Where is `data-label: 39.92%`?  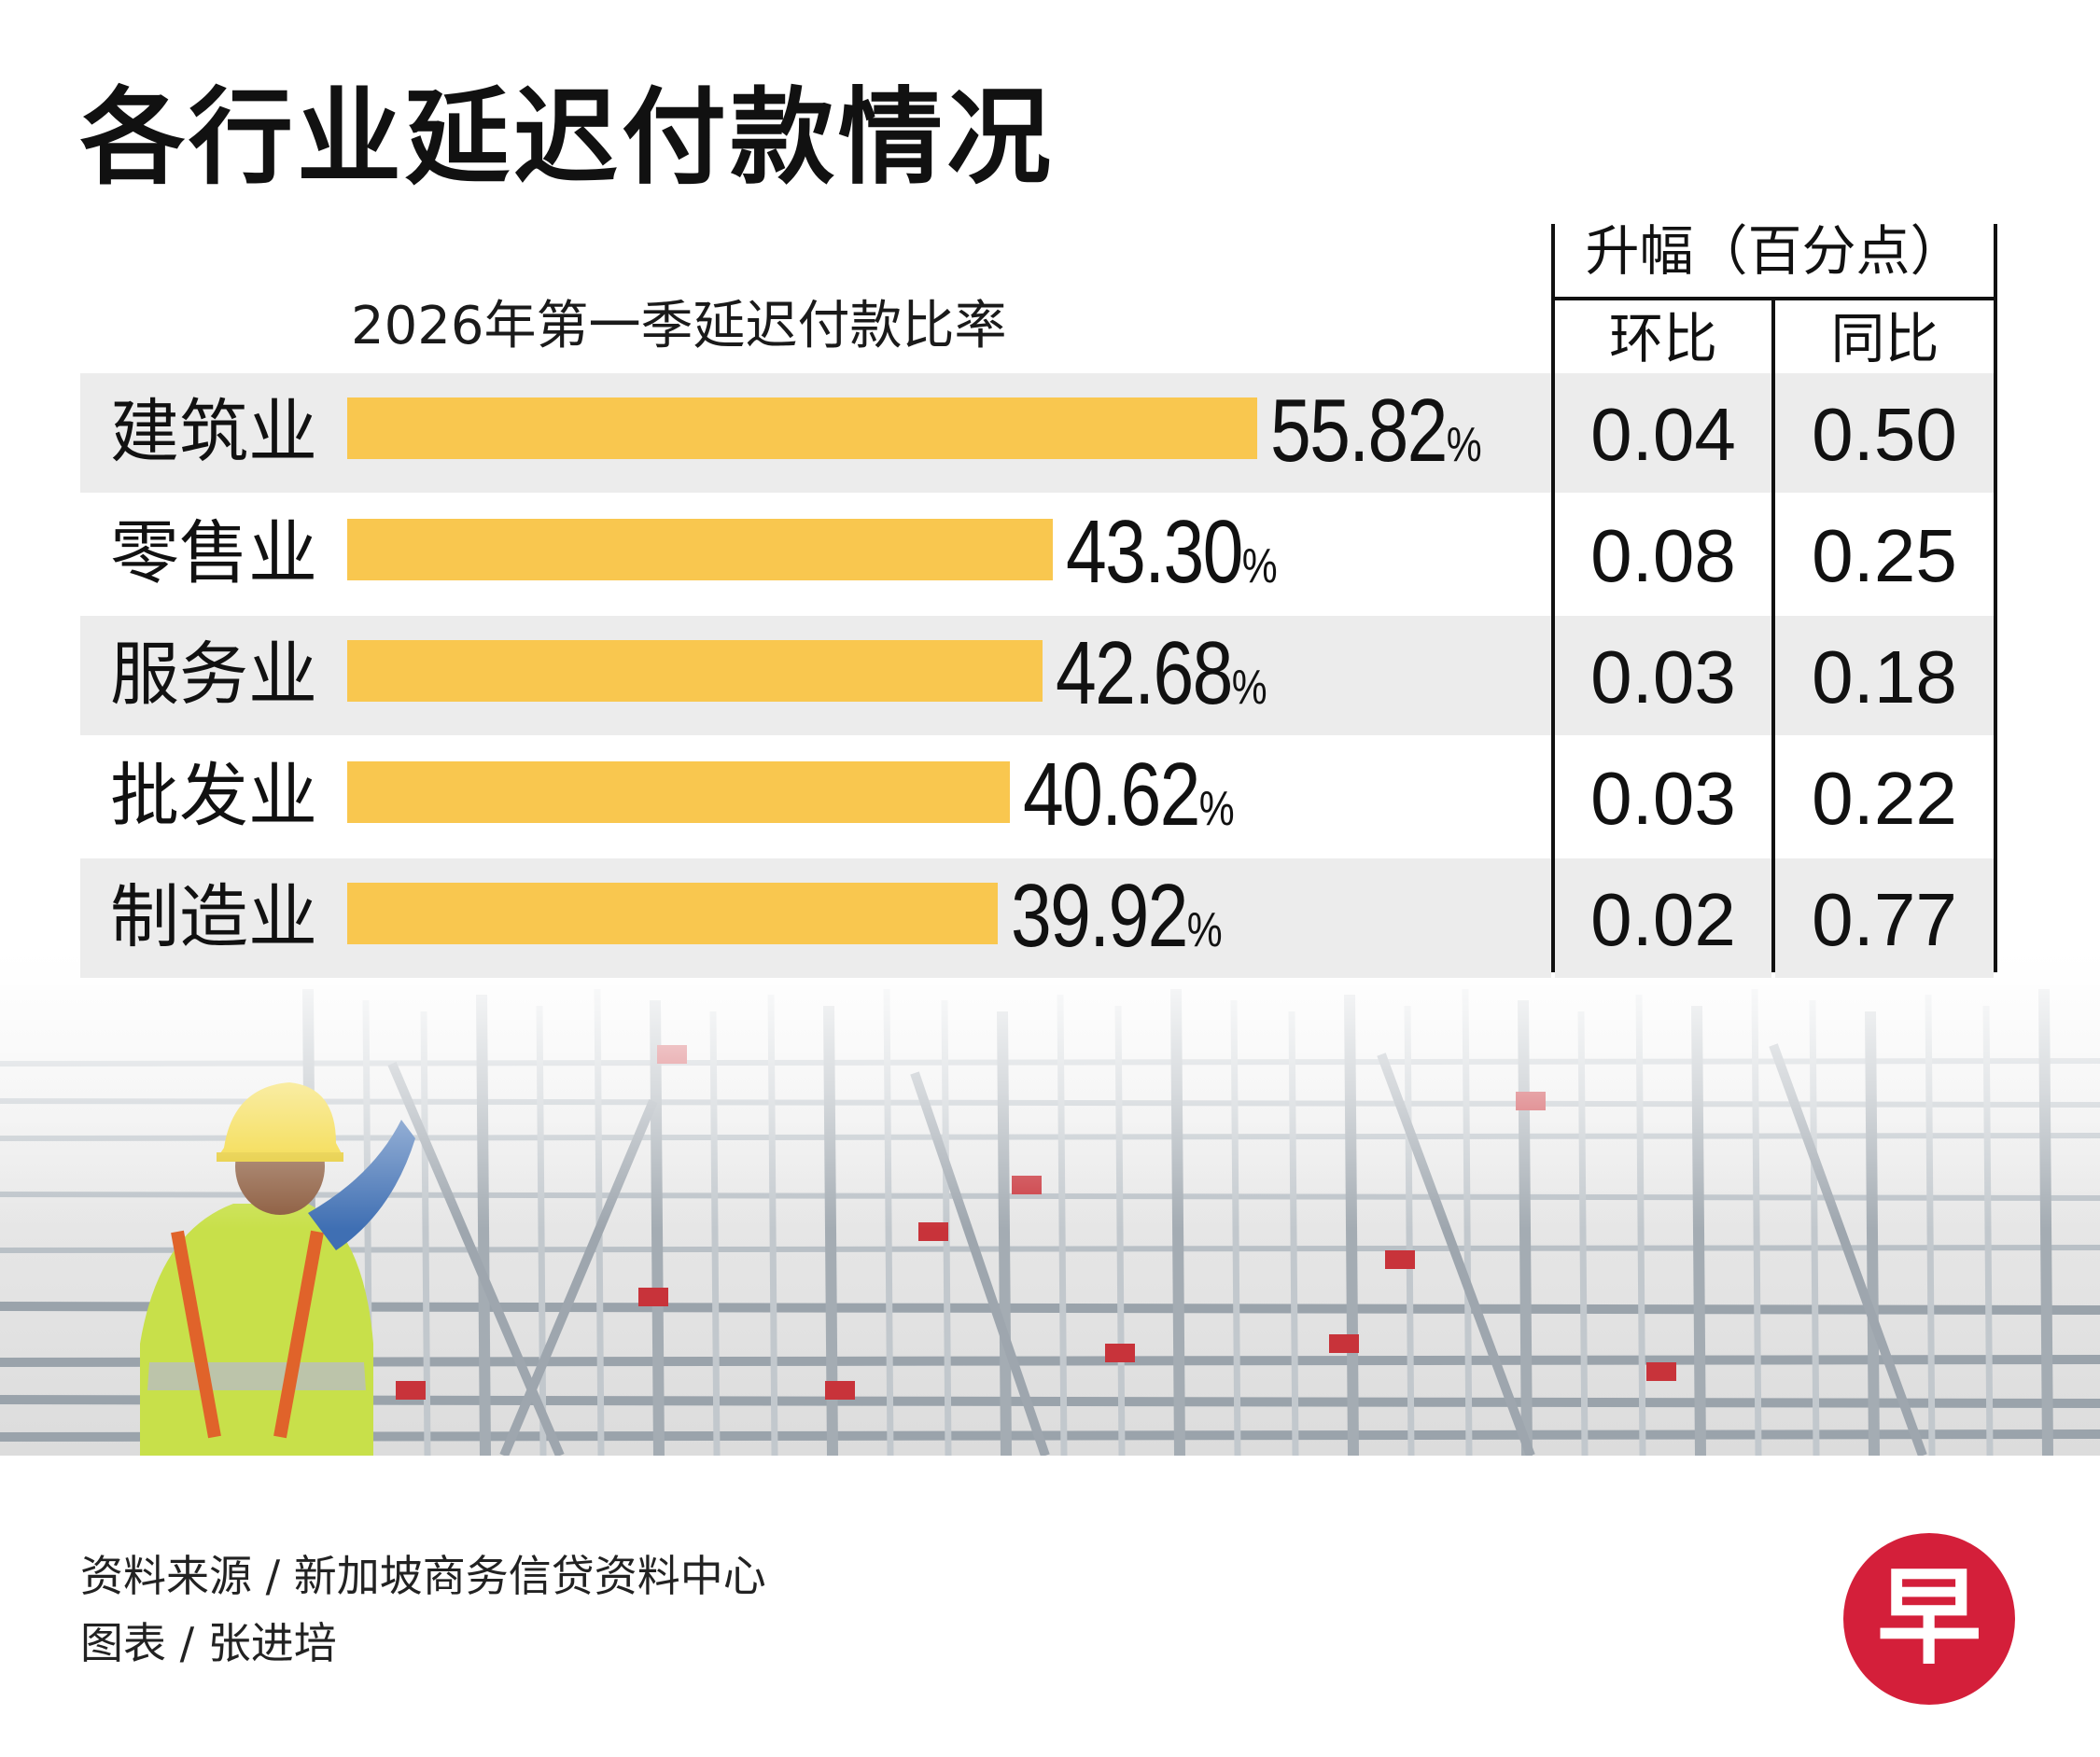 data-label: 39.92% is located at coordinates (1117, 916).